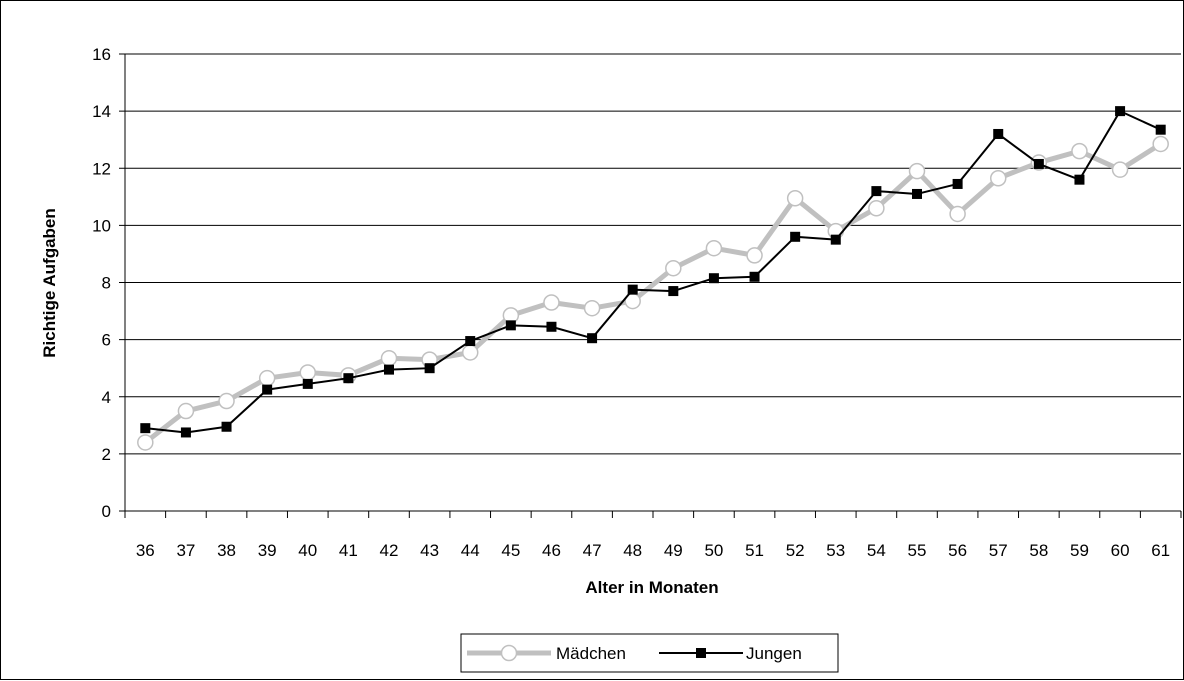  I want to click on x-tick-label: 48, so click(632, 550).